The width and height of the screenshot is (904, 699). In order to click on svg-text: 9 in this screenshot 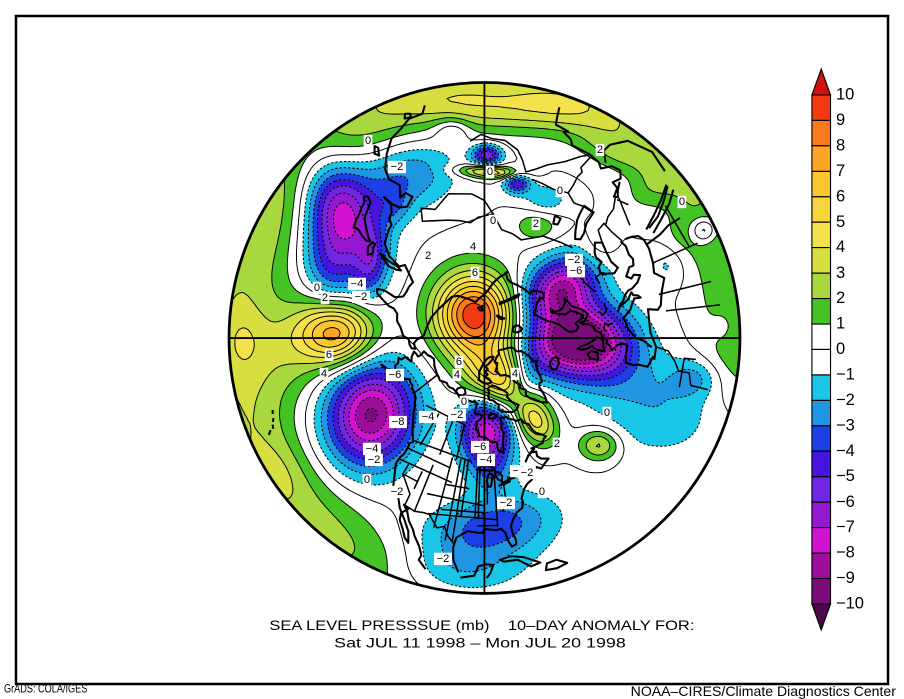, I will do `click(840, 119)`.